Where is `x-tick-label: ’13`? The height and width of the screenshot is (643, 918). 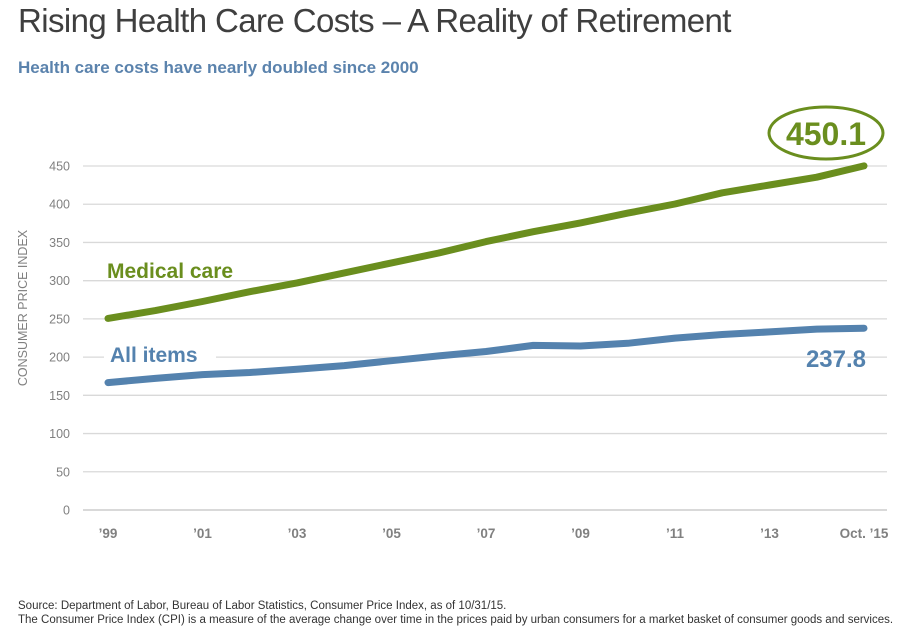 x-tick-label: ’13 is located at coordinates (769, 533).